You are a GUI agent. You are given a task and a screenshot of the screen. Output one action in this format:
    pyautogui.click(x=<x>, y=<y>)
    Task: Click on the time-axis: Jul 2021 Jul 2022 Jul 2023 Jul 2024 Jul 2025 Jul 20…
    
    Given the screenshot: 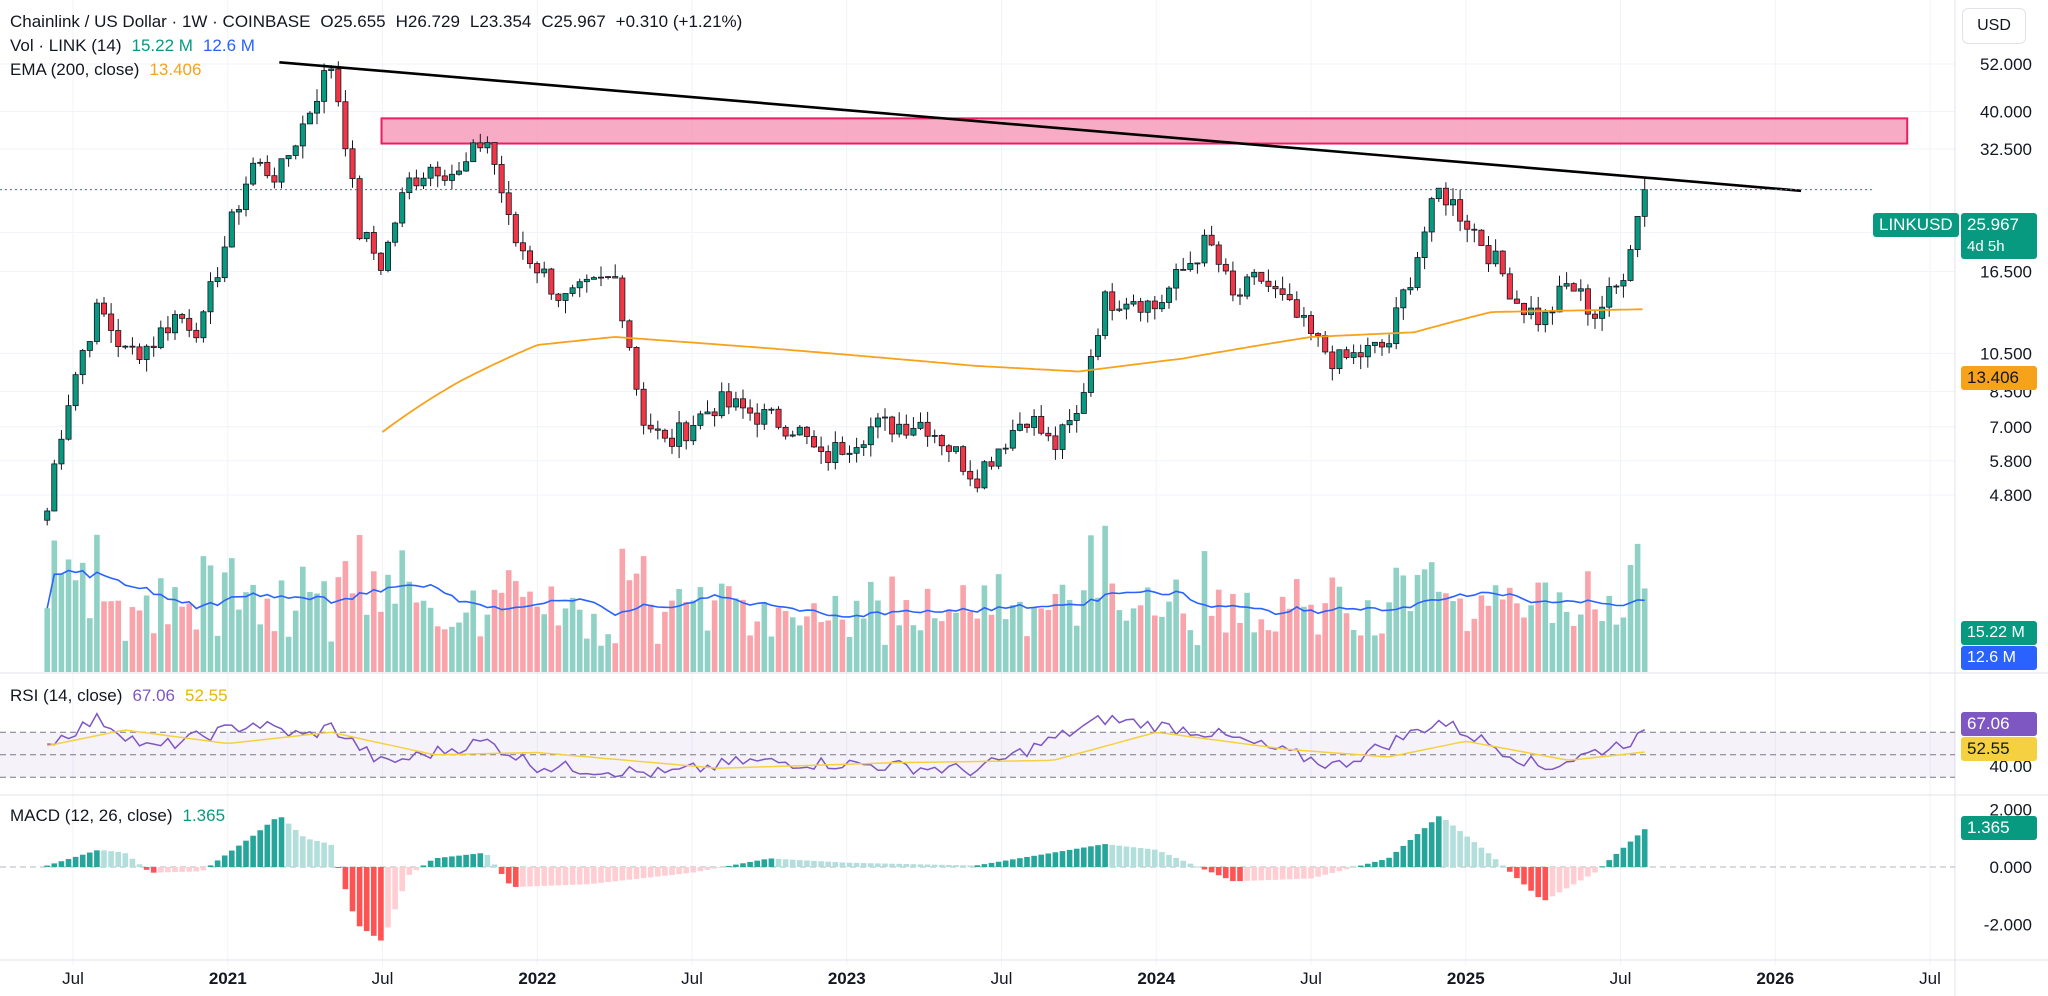 What is the action you would take?
    pyautogui.click(x=1001, y=978)
    